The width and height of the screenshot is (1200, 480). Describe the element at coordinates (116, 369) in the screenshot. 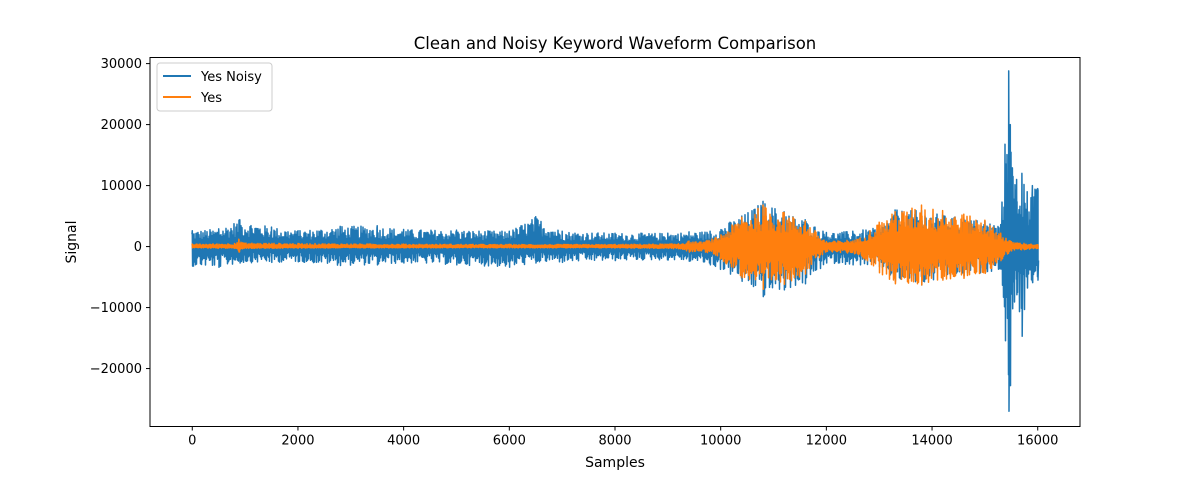

I see `y-tick-label: −20000` at that location.